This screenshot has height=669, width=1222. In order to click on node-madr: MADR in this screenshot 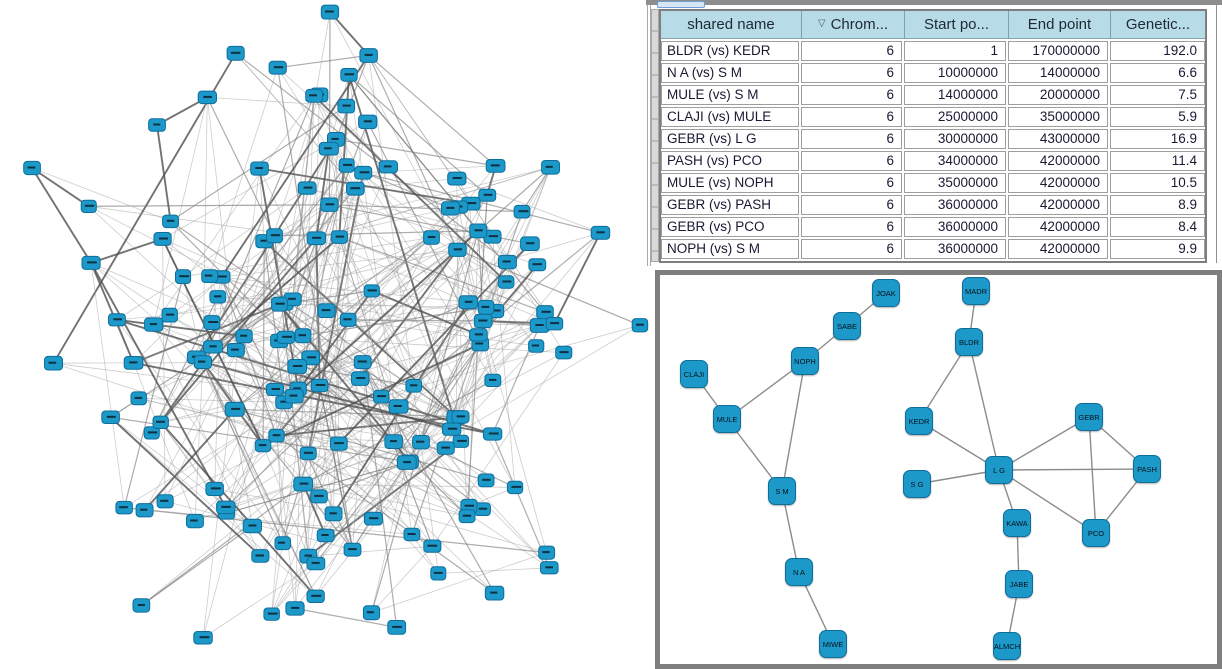, I will do `click(976, 291)`.